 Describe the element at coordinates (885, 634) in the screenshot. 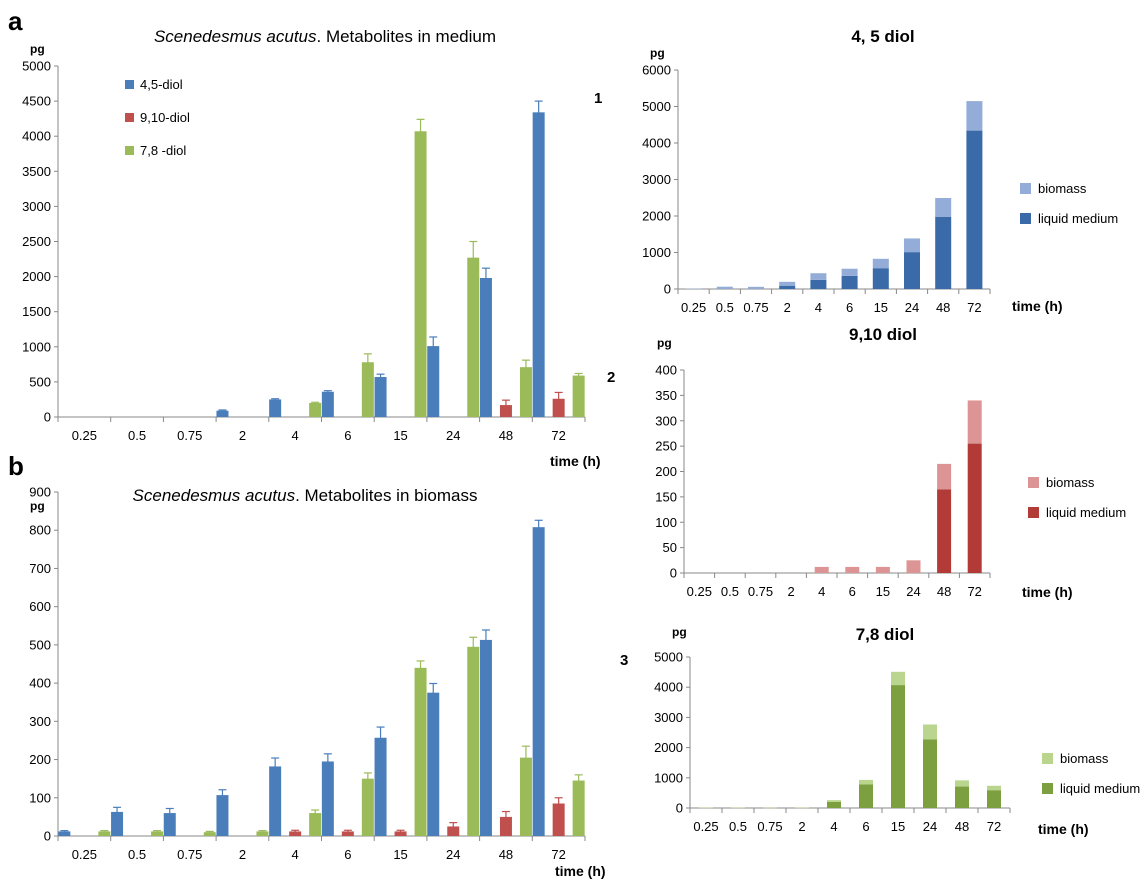

I see `chart-title: 7,8 diol` at that location.